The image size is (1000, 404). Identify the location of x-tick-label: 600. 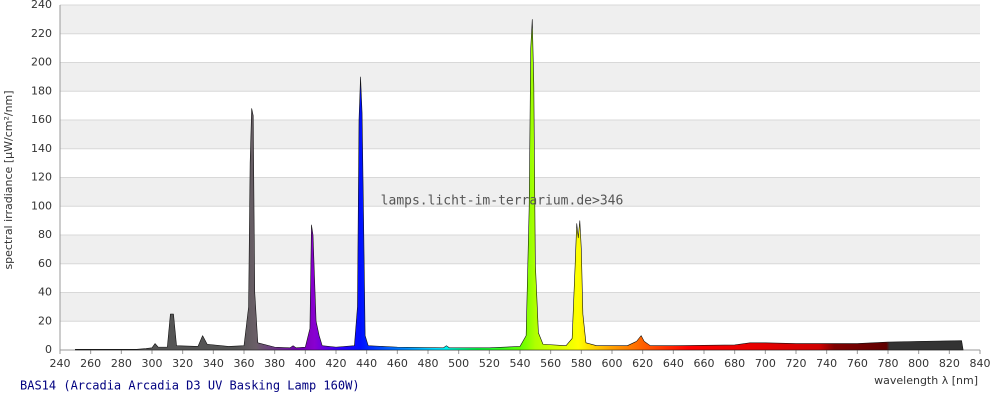
(612, 363).